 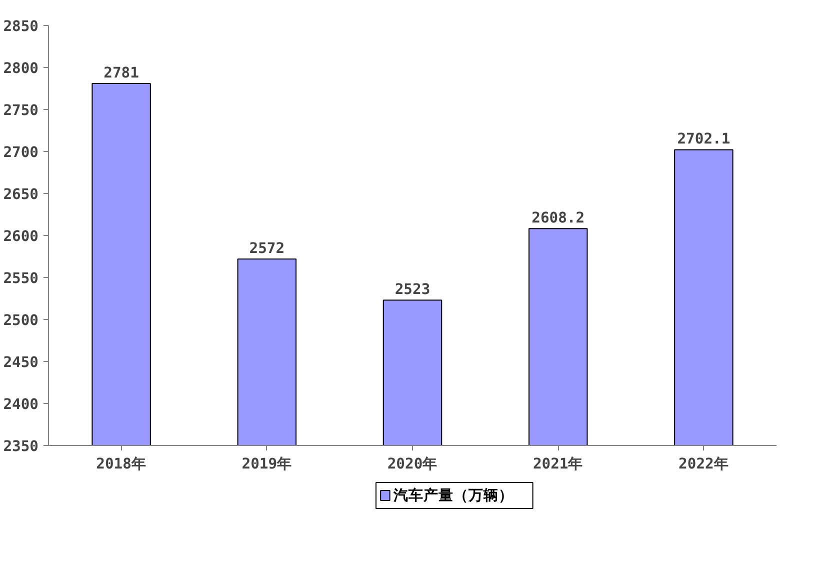 What do you see at coordinates (267, 249) in the screenshot?
I see `data-label: 2572` at bounding box center [267, 249].